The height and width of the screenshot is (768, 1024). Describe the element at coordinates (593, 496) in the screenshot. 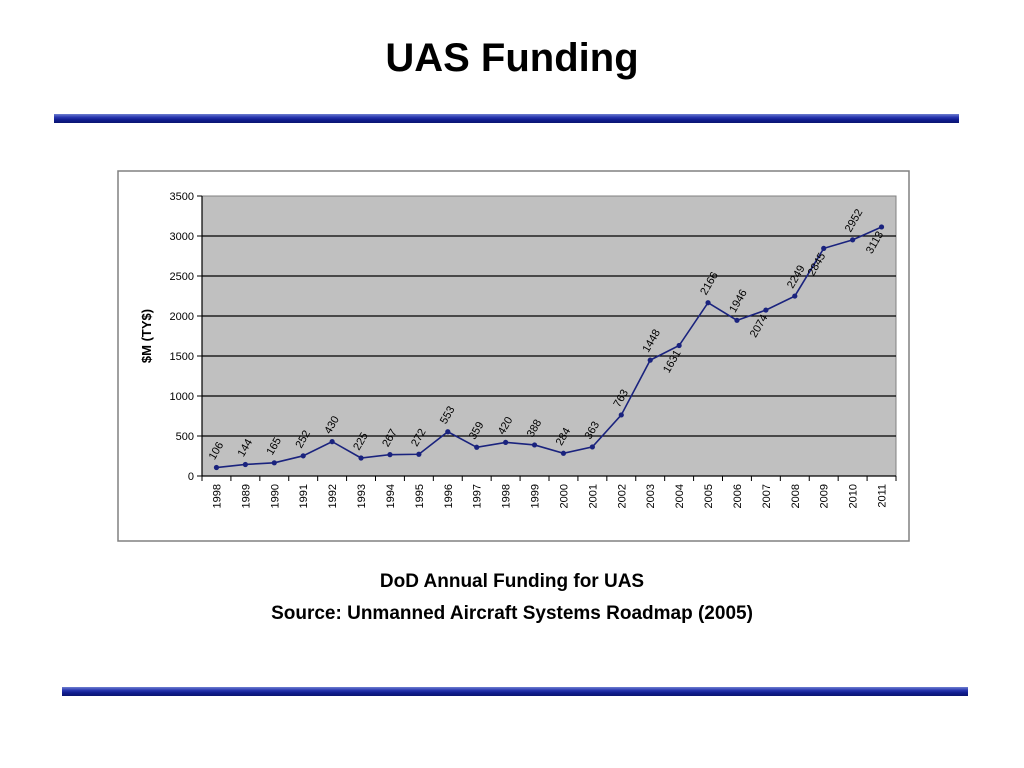

I see `x-tick-label: 2001` at that location.